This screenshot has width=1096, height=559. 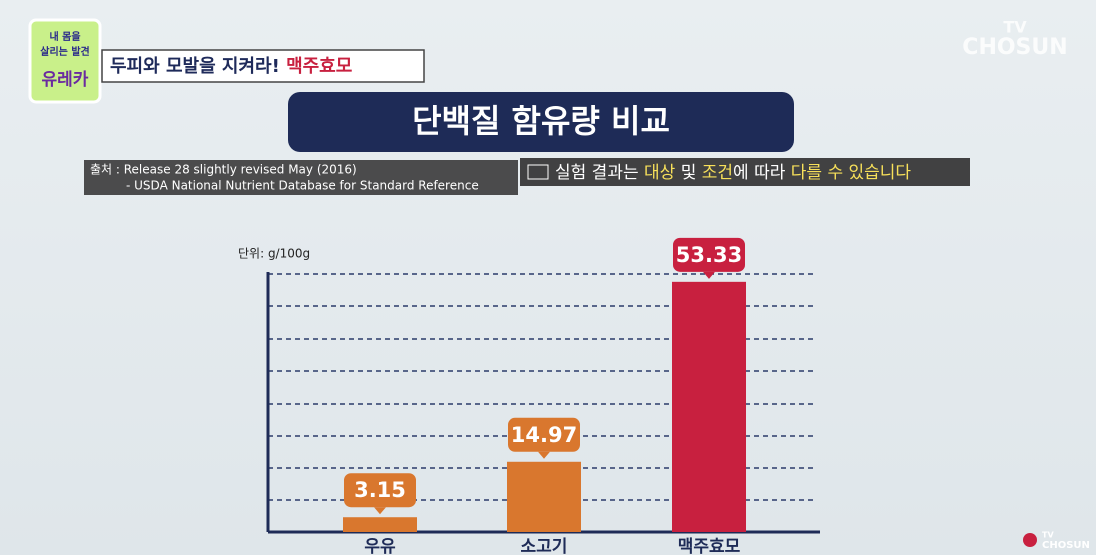 What do you see at coordinates (65, 61) in the screenshot?
I see `logo-box` at bounding box center [65, 61].